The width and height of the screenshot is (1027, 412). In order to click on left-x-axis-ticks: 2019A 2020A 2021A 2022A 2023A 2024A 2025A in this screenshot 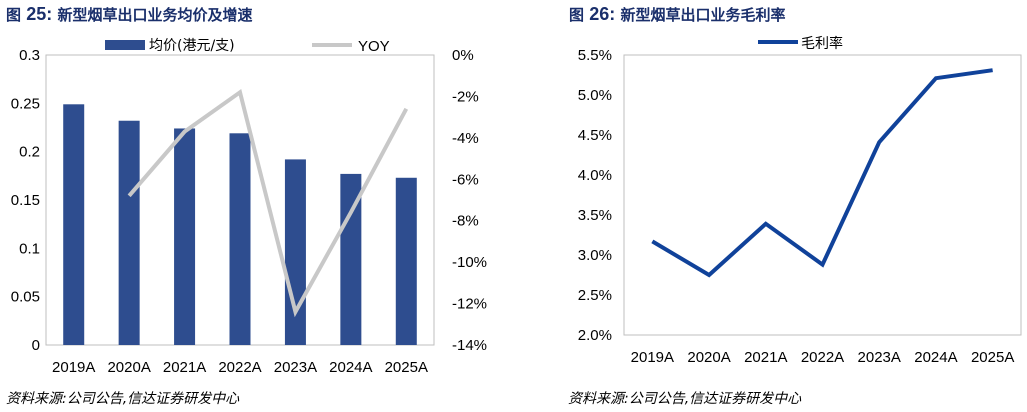, I will do `click(240, 367)`.